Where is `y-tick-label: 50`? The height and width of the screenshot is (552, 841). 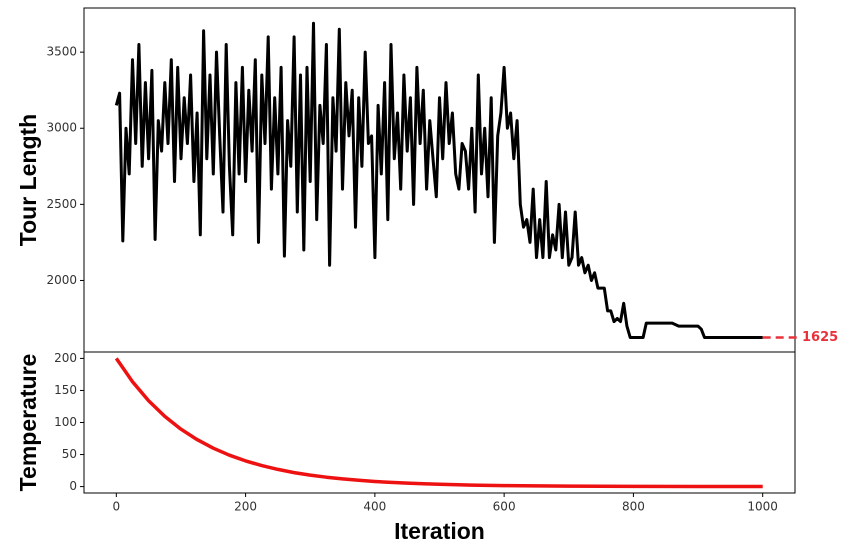 y-tick-label: 50 is located at coordinates (69, 454).